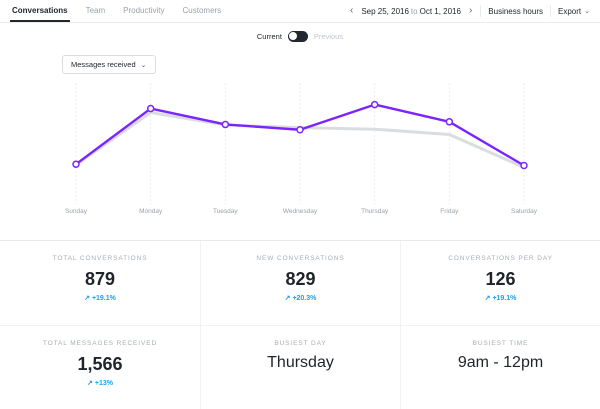  What do you see at coordinates (414, 11) in the screenshot?
I see `date-to-word: to` at bounding box center [414, 11].